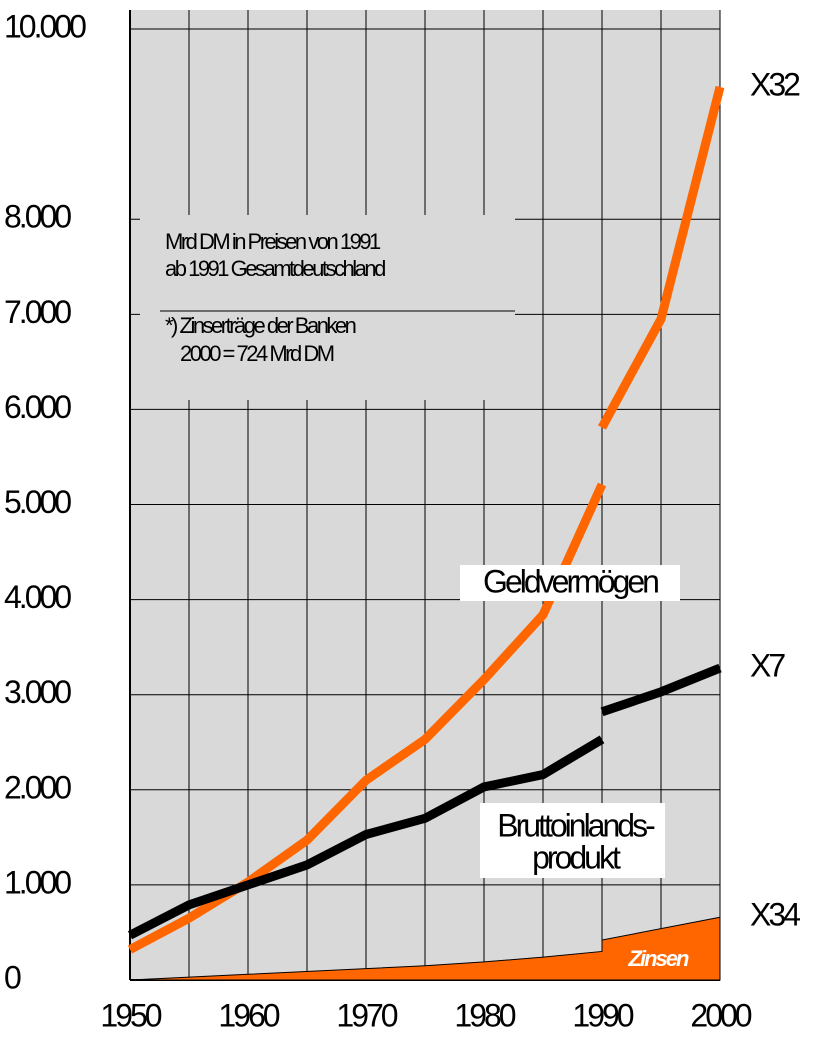 The width and height of the screenshot is (833, 1046). I want to click on y-tick-label: 8.000, so click(37, 217).